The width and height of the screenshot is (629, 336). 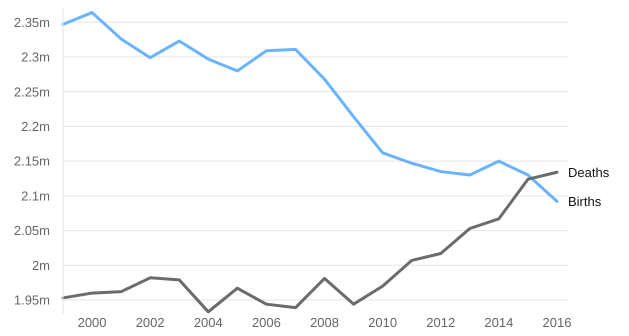 What do you see at coordinates (32, 300) in the screenshot?
I see `y-tick-label: 1.95m` at bounding box center [32, 300].